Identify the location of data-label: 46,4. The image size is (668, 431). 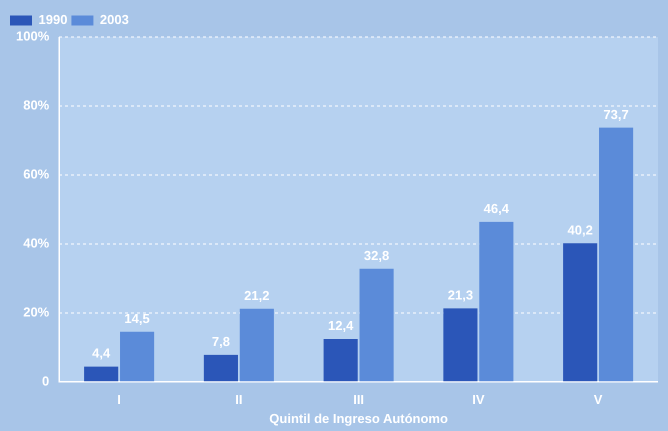
(497, 208).